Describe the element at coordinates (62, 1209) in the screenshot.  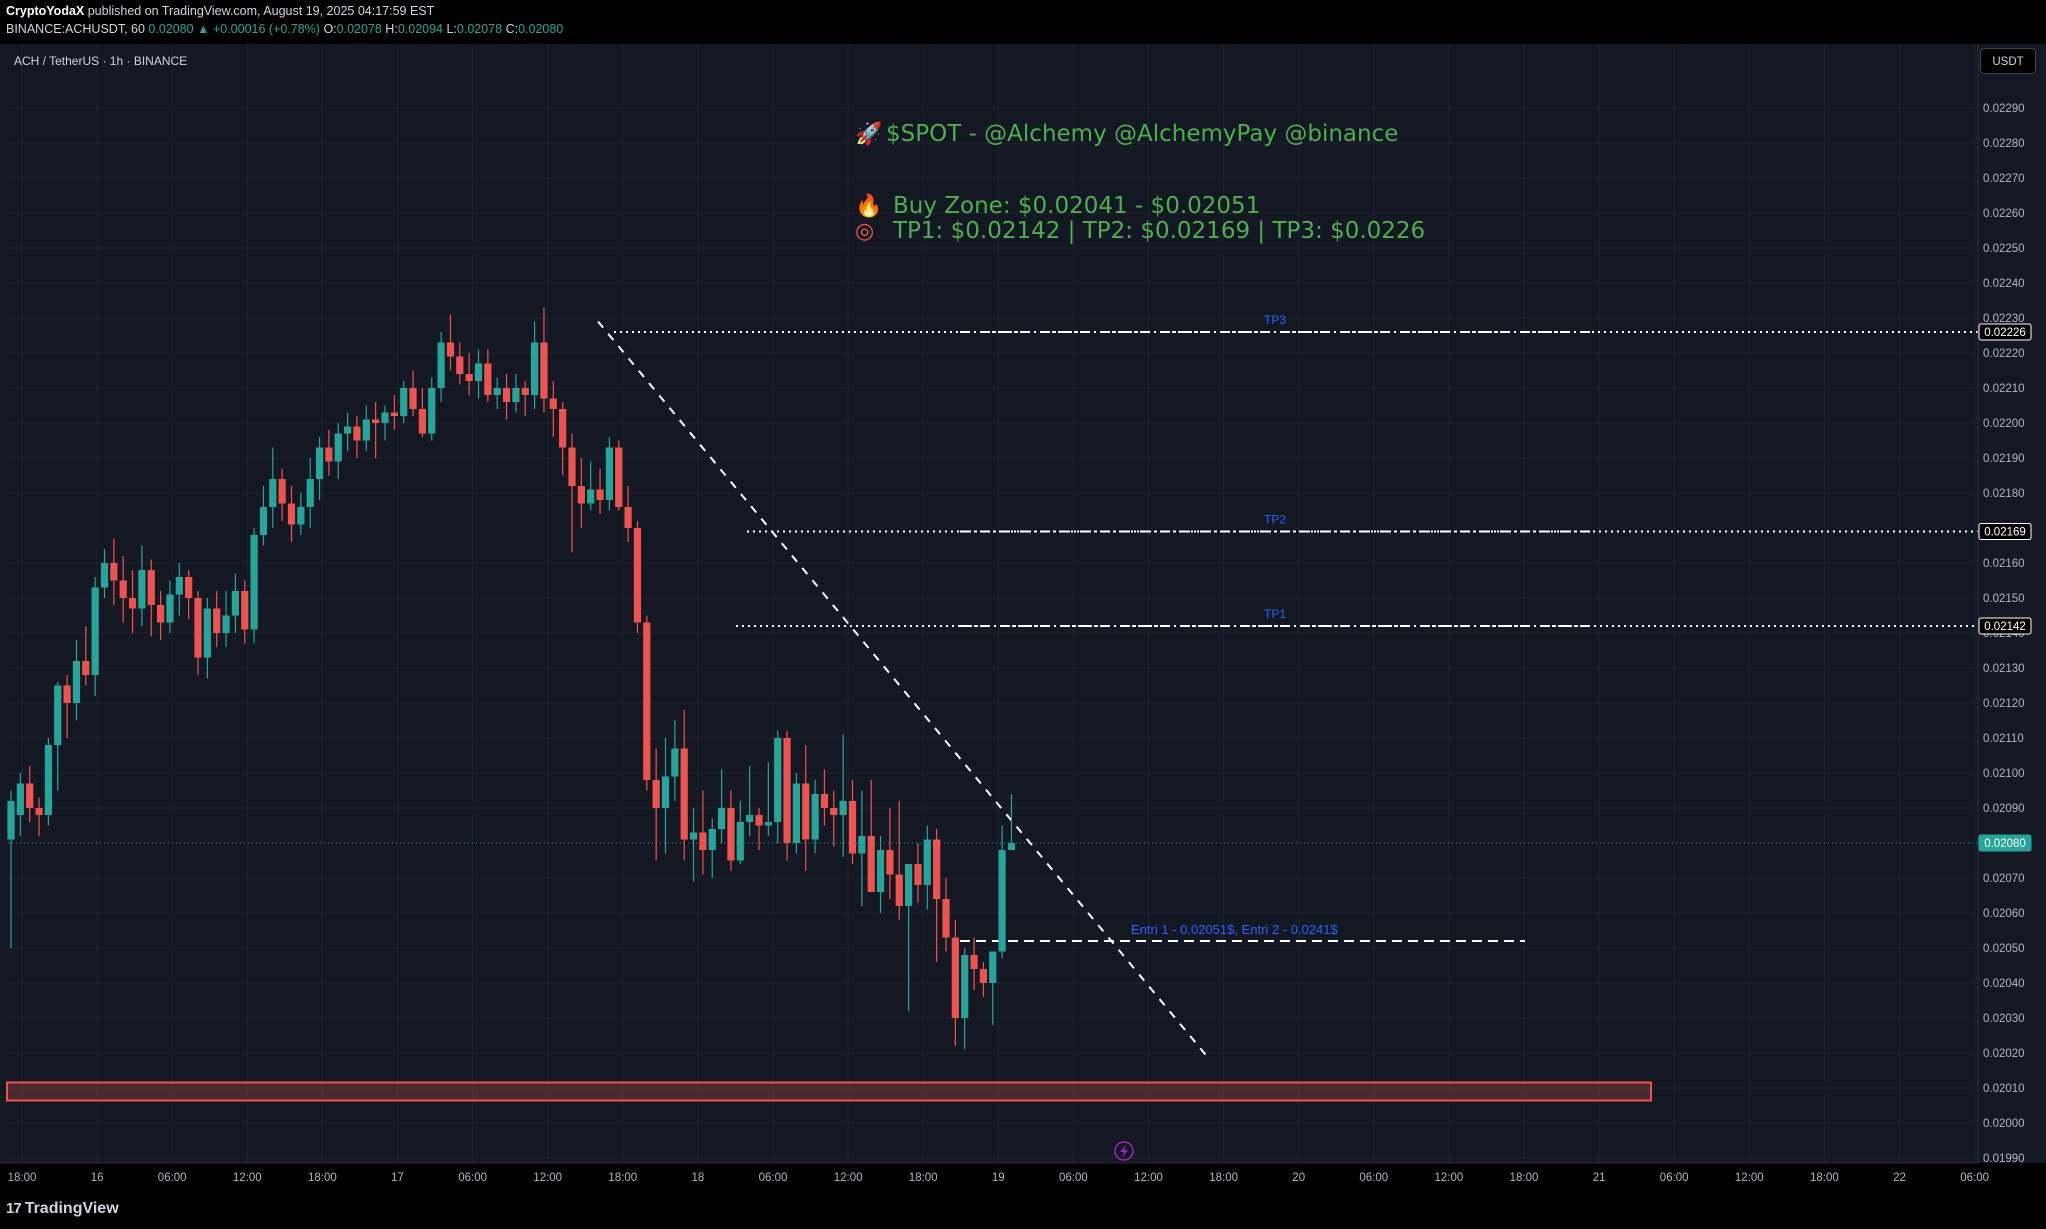
I see `tradingview-logo: 17 TradingView` at that location.